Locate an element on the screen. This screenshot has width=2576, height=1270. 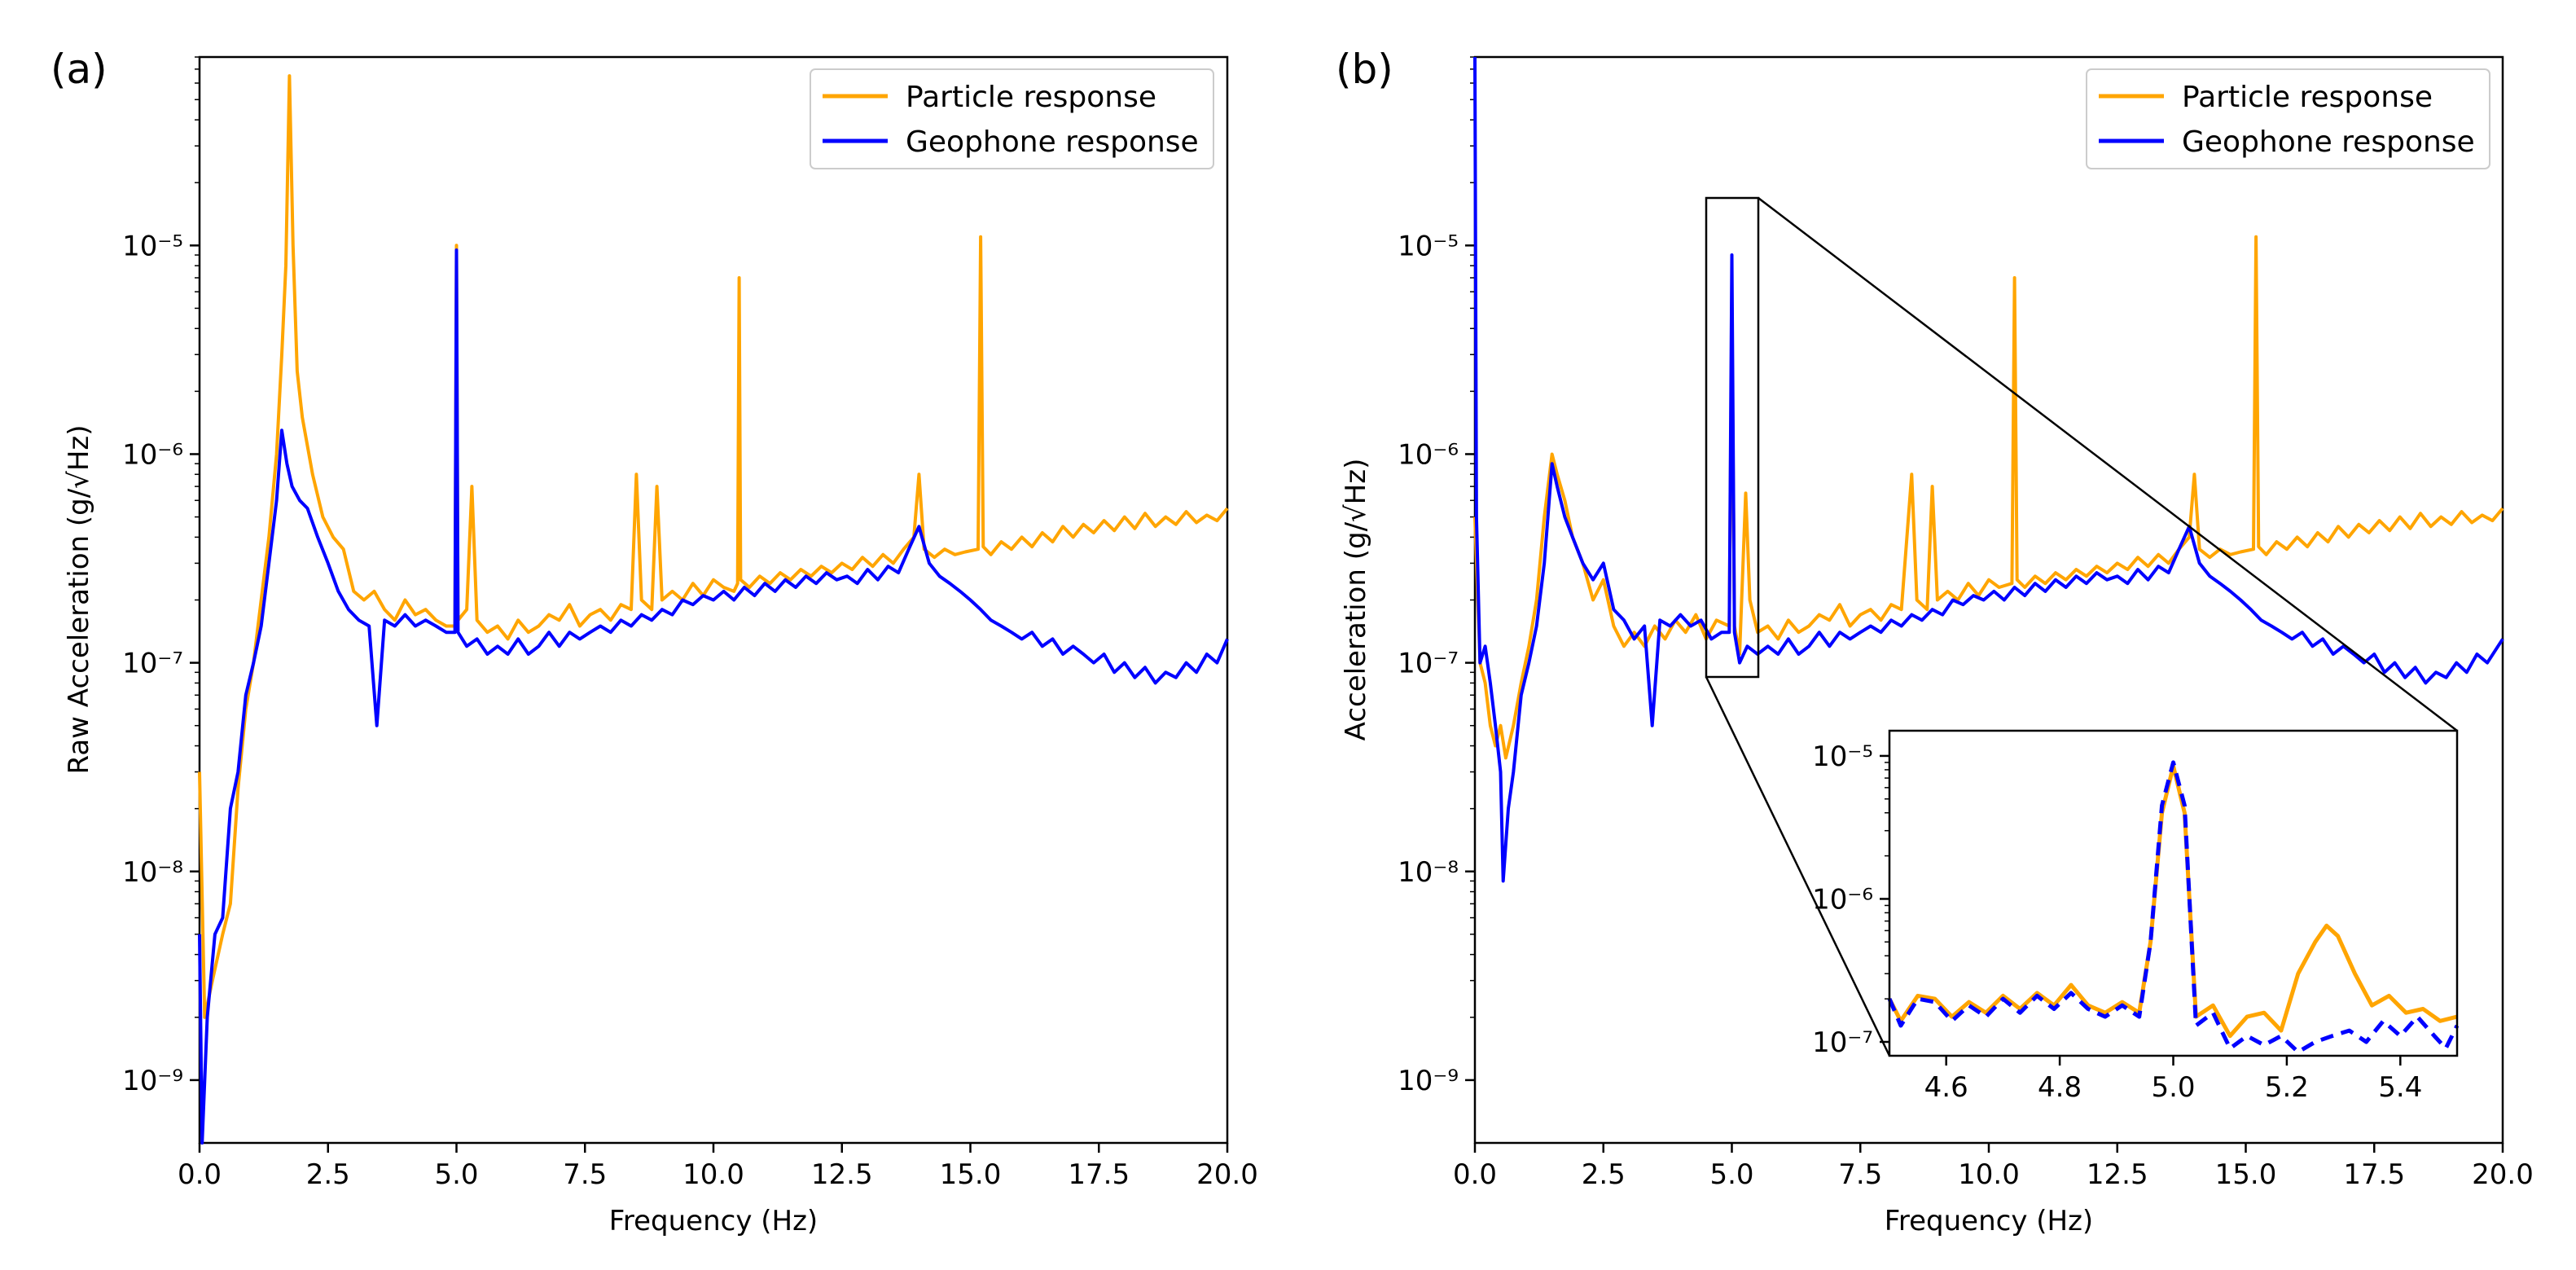
panel-b-inset-y-tick-label: 10⁻⁶ is located at coordinates (1842, 899).